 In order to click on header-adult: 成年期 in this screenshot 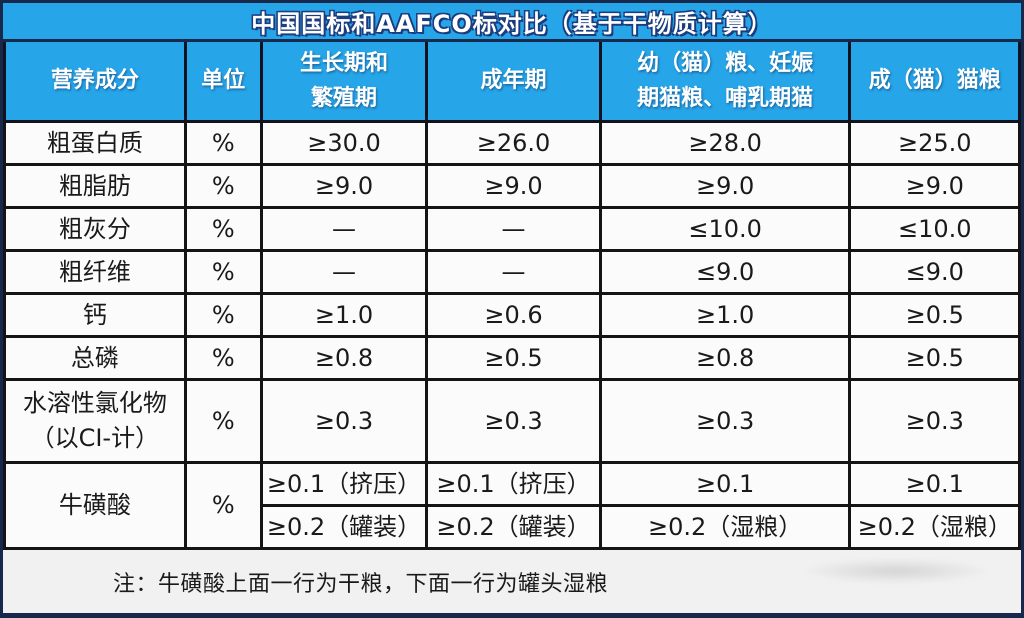, I will do `click(513, 82)`.